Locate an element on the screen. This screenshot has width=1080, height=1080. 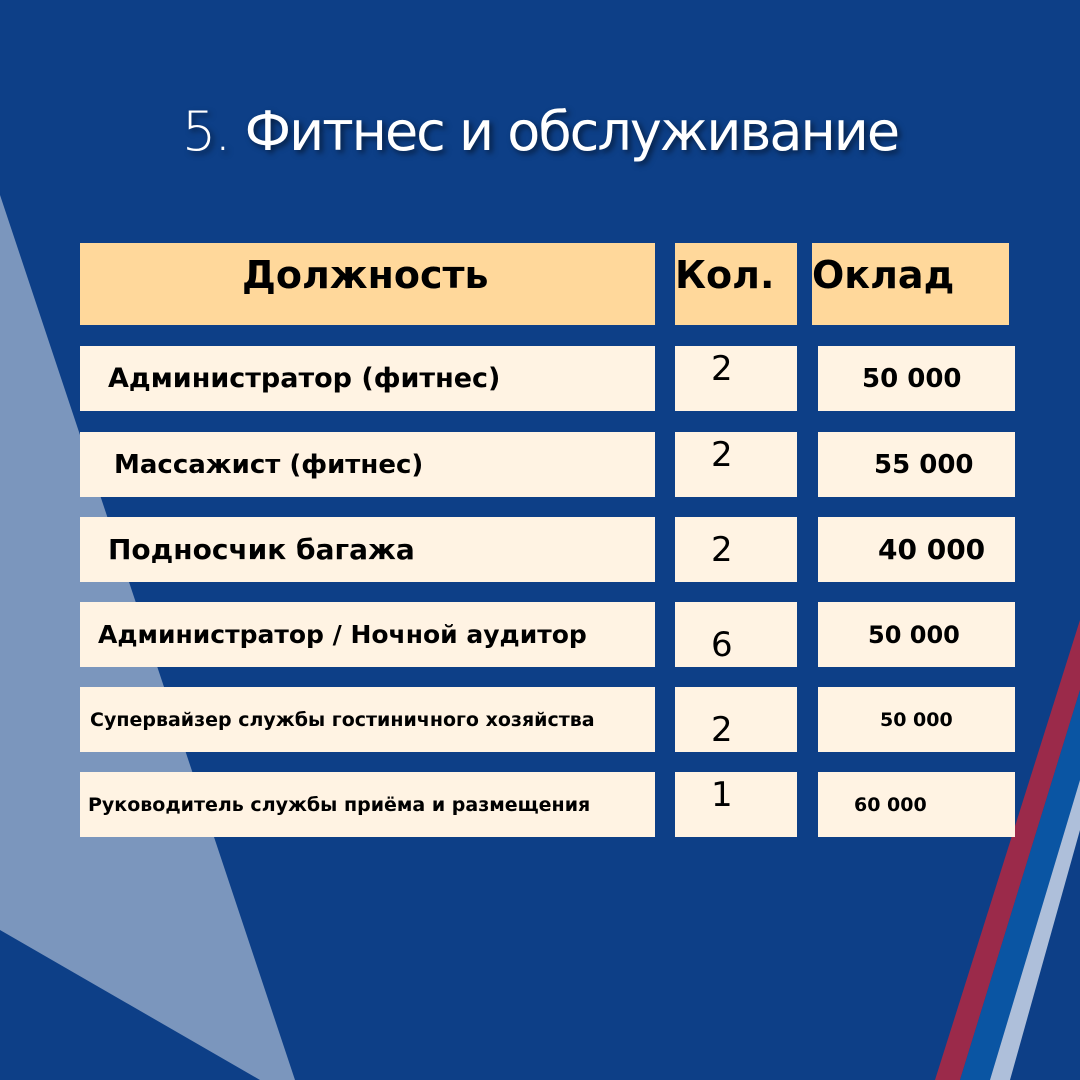
red-stripe is located at coordinates (1007, 850).